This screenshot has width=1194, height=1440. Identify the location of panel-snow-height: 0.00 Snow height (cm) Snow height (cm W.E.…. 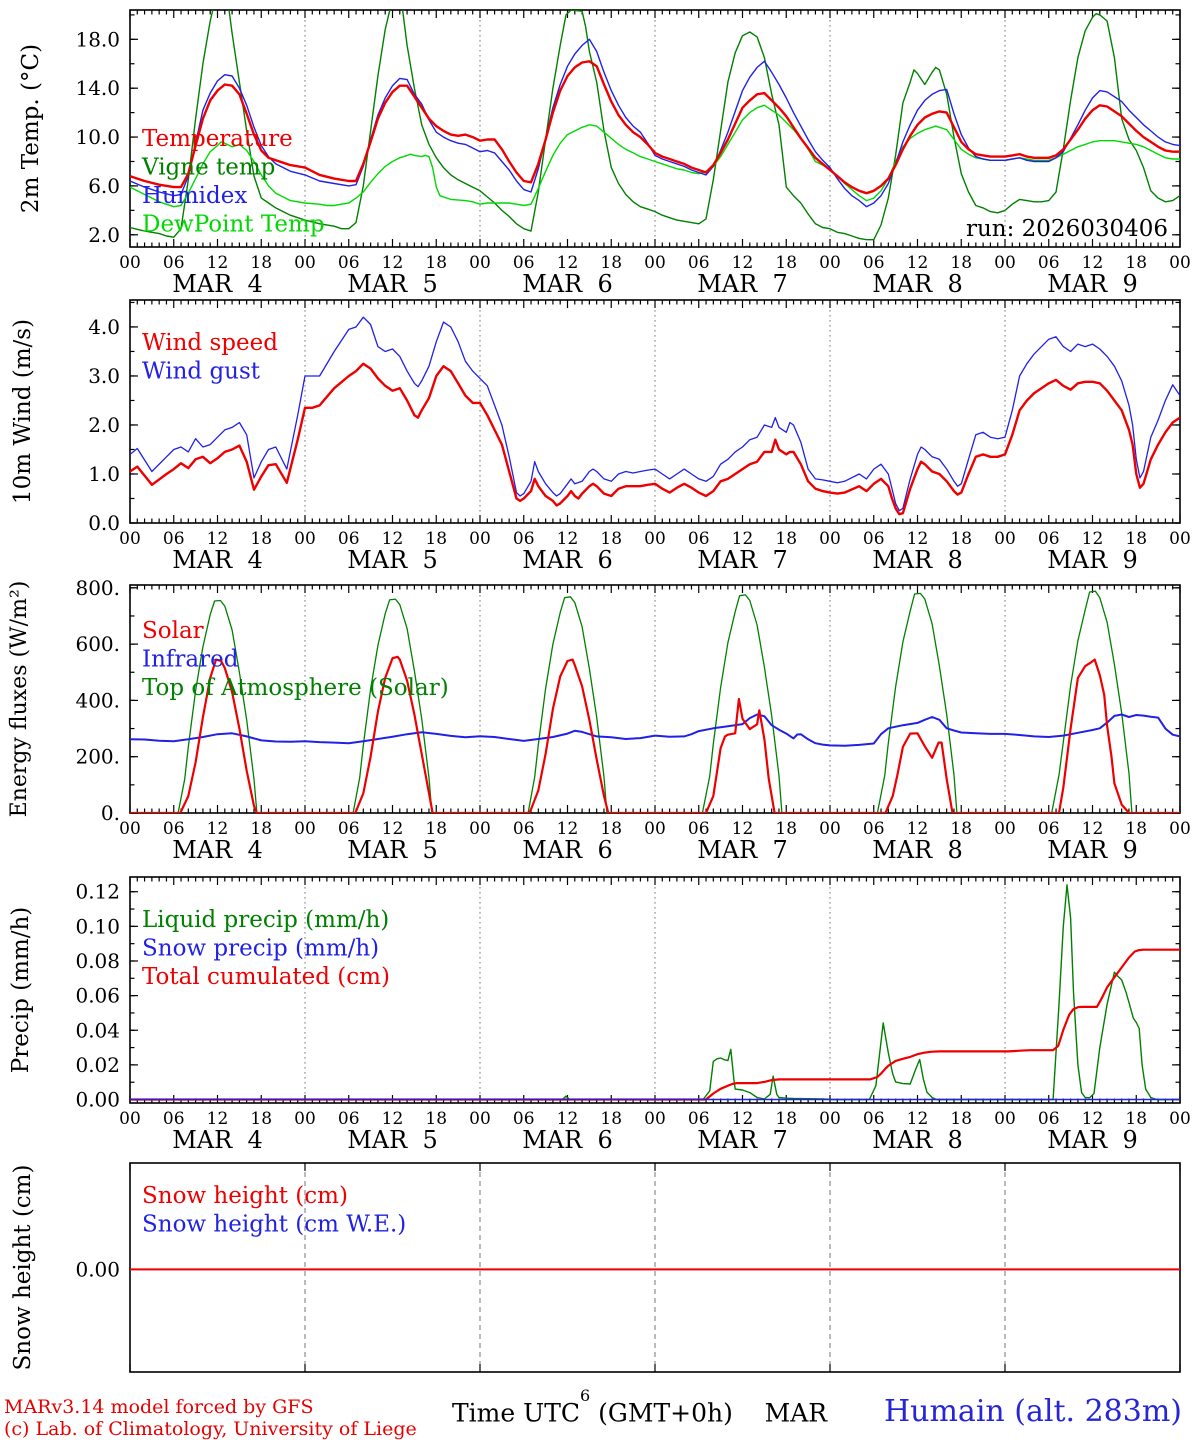
(595, 1267).